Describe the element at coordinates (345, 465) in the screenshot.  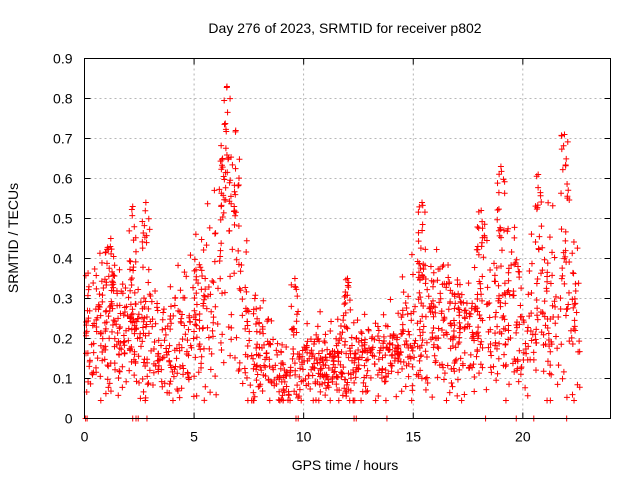
I see `x-axis-label: GPS time / hours` at that location.